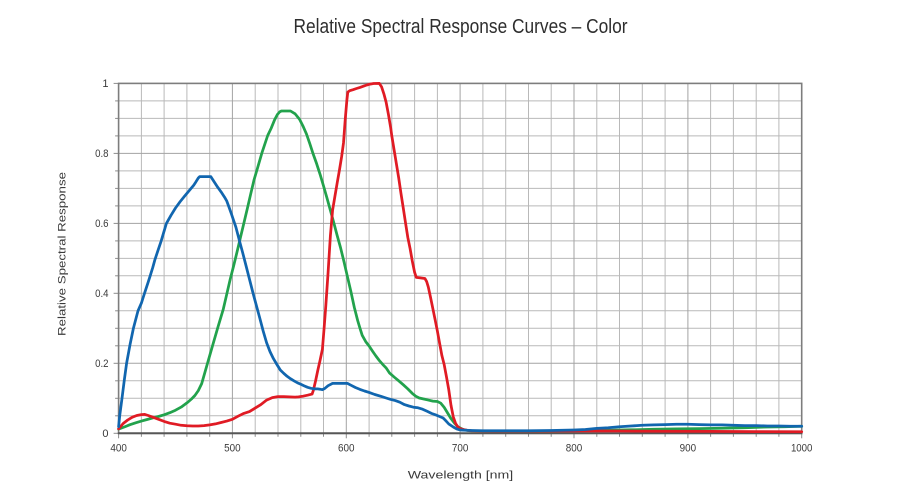 The height and width of the screenshot is (500, 920). What do you see at coordinates (346, 449) in the screenshot?
I see `svg-text: 600` at bounding box center [346, 449].